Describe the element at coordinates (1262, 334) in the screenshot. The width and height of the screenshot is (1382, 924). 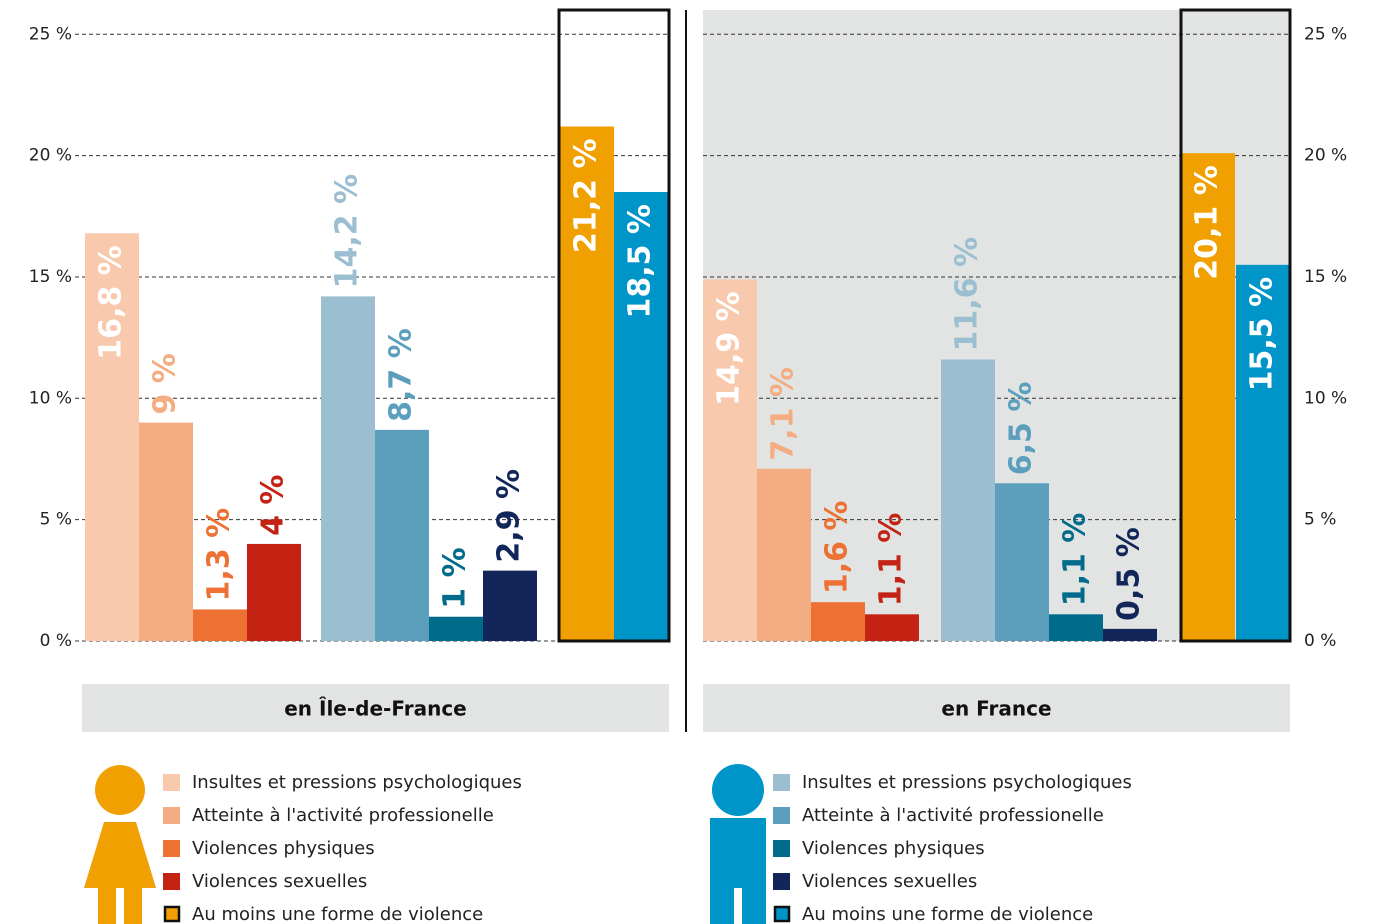
I see `value-label: 15,5 %` at that location.